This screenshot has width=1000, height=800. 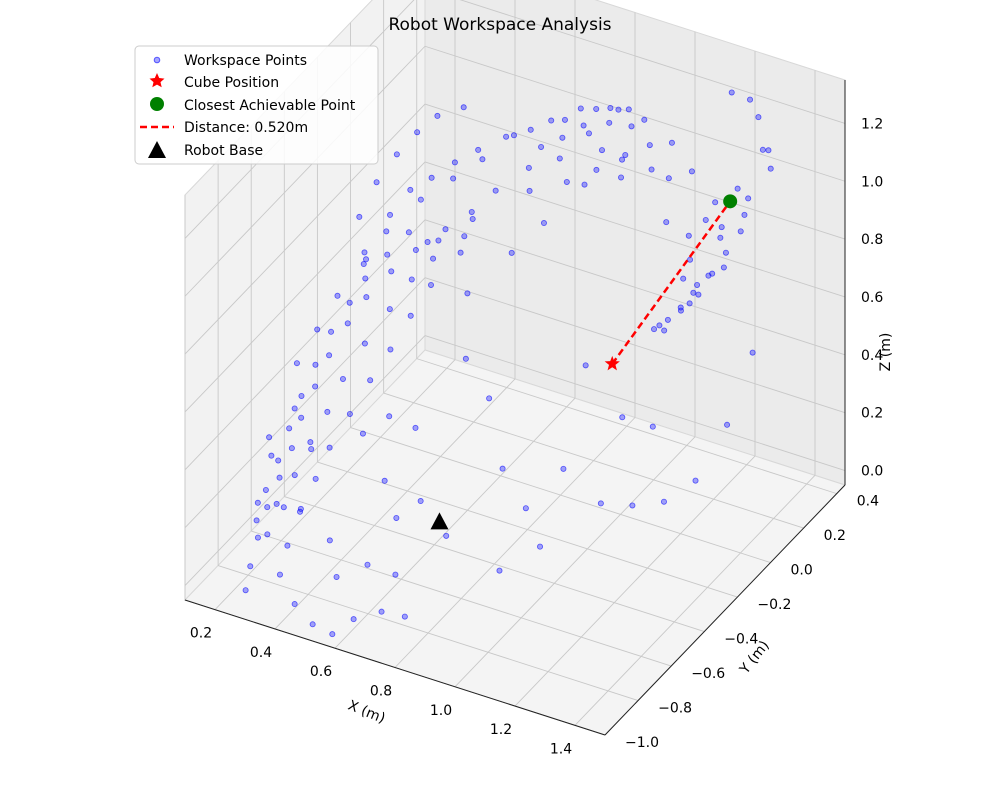 I want to click on y-axis-line, so click(x=725, y=610).